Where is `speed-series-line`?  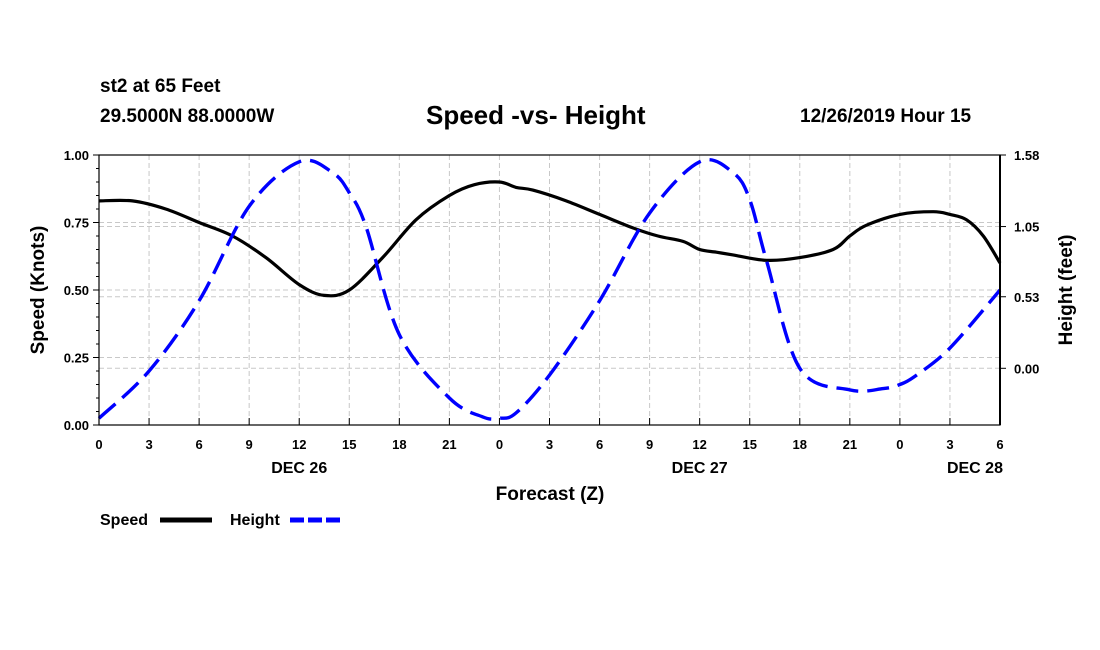
speed-series-line is located at coordinates (550, 239).